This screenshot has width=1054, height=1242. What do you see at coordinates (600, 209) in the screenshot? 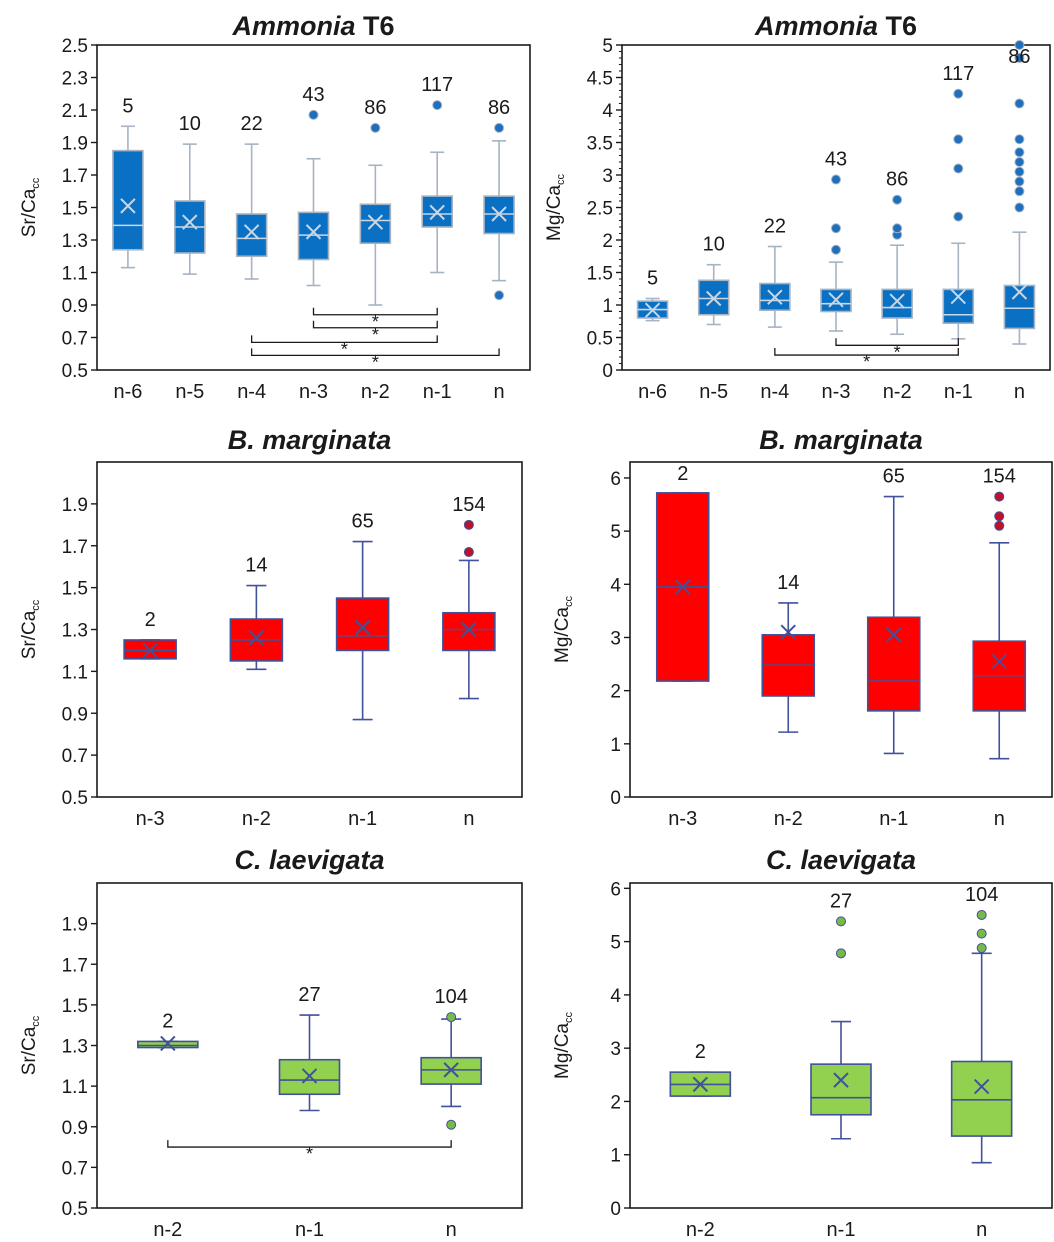
I see `y-tick-label: 2.5` at bounding box center [600, 209].